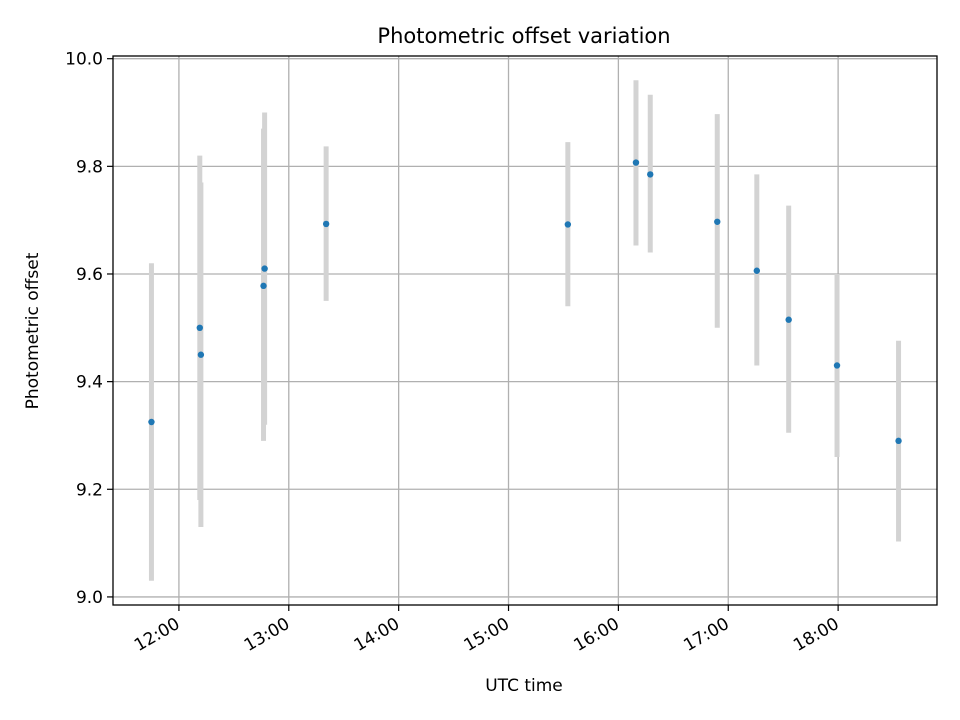 The image size is (960, 720). Describe the element at coordinates (84, 60) in the screenshot. I see `y-tick-label: 10.0` at that location.